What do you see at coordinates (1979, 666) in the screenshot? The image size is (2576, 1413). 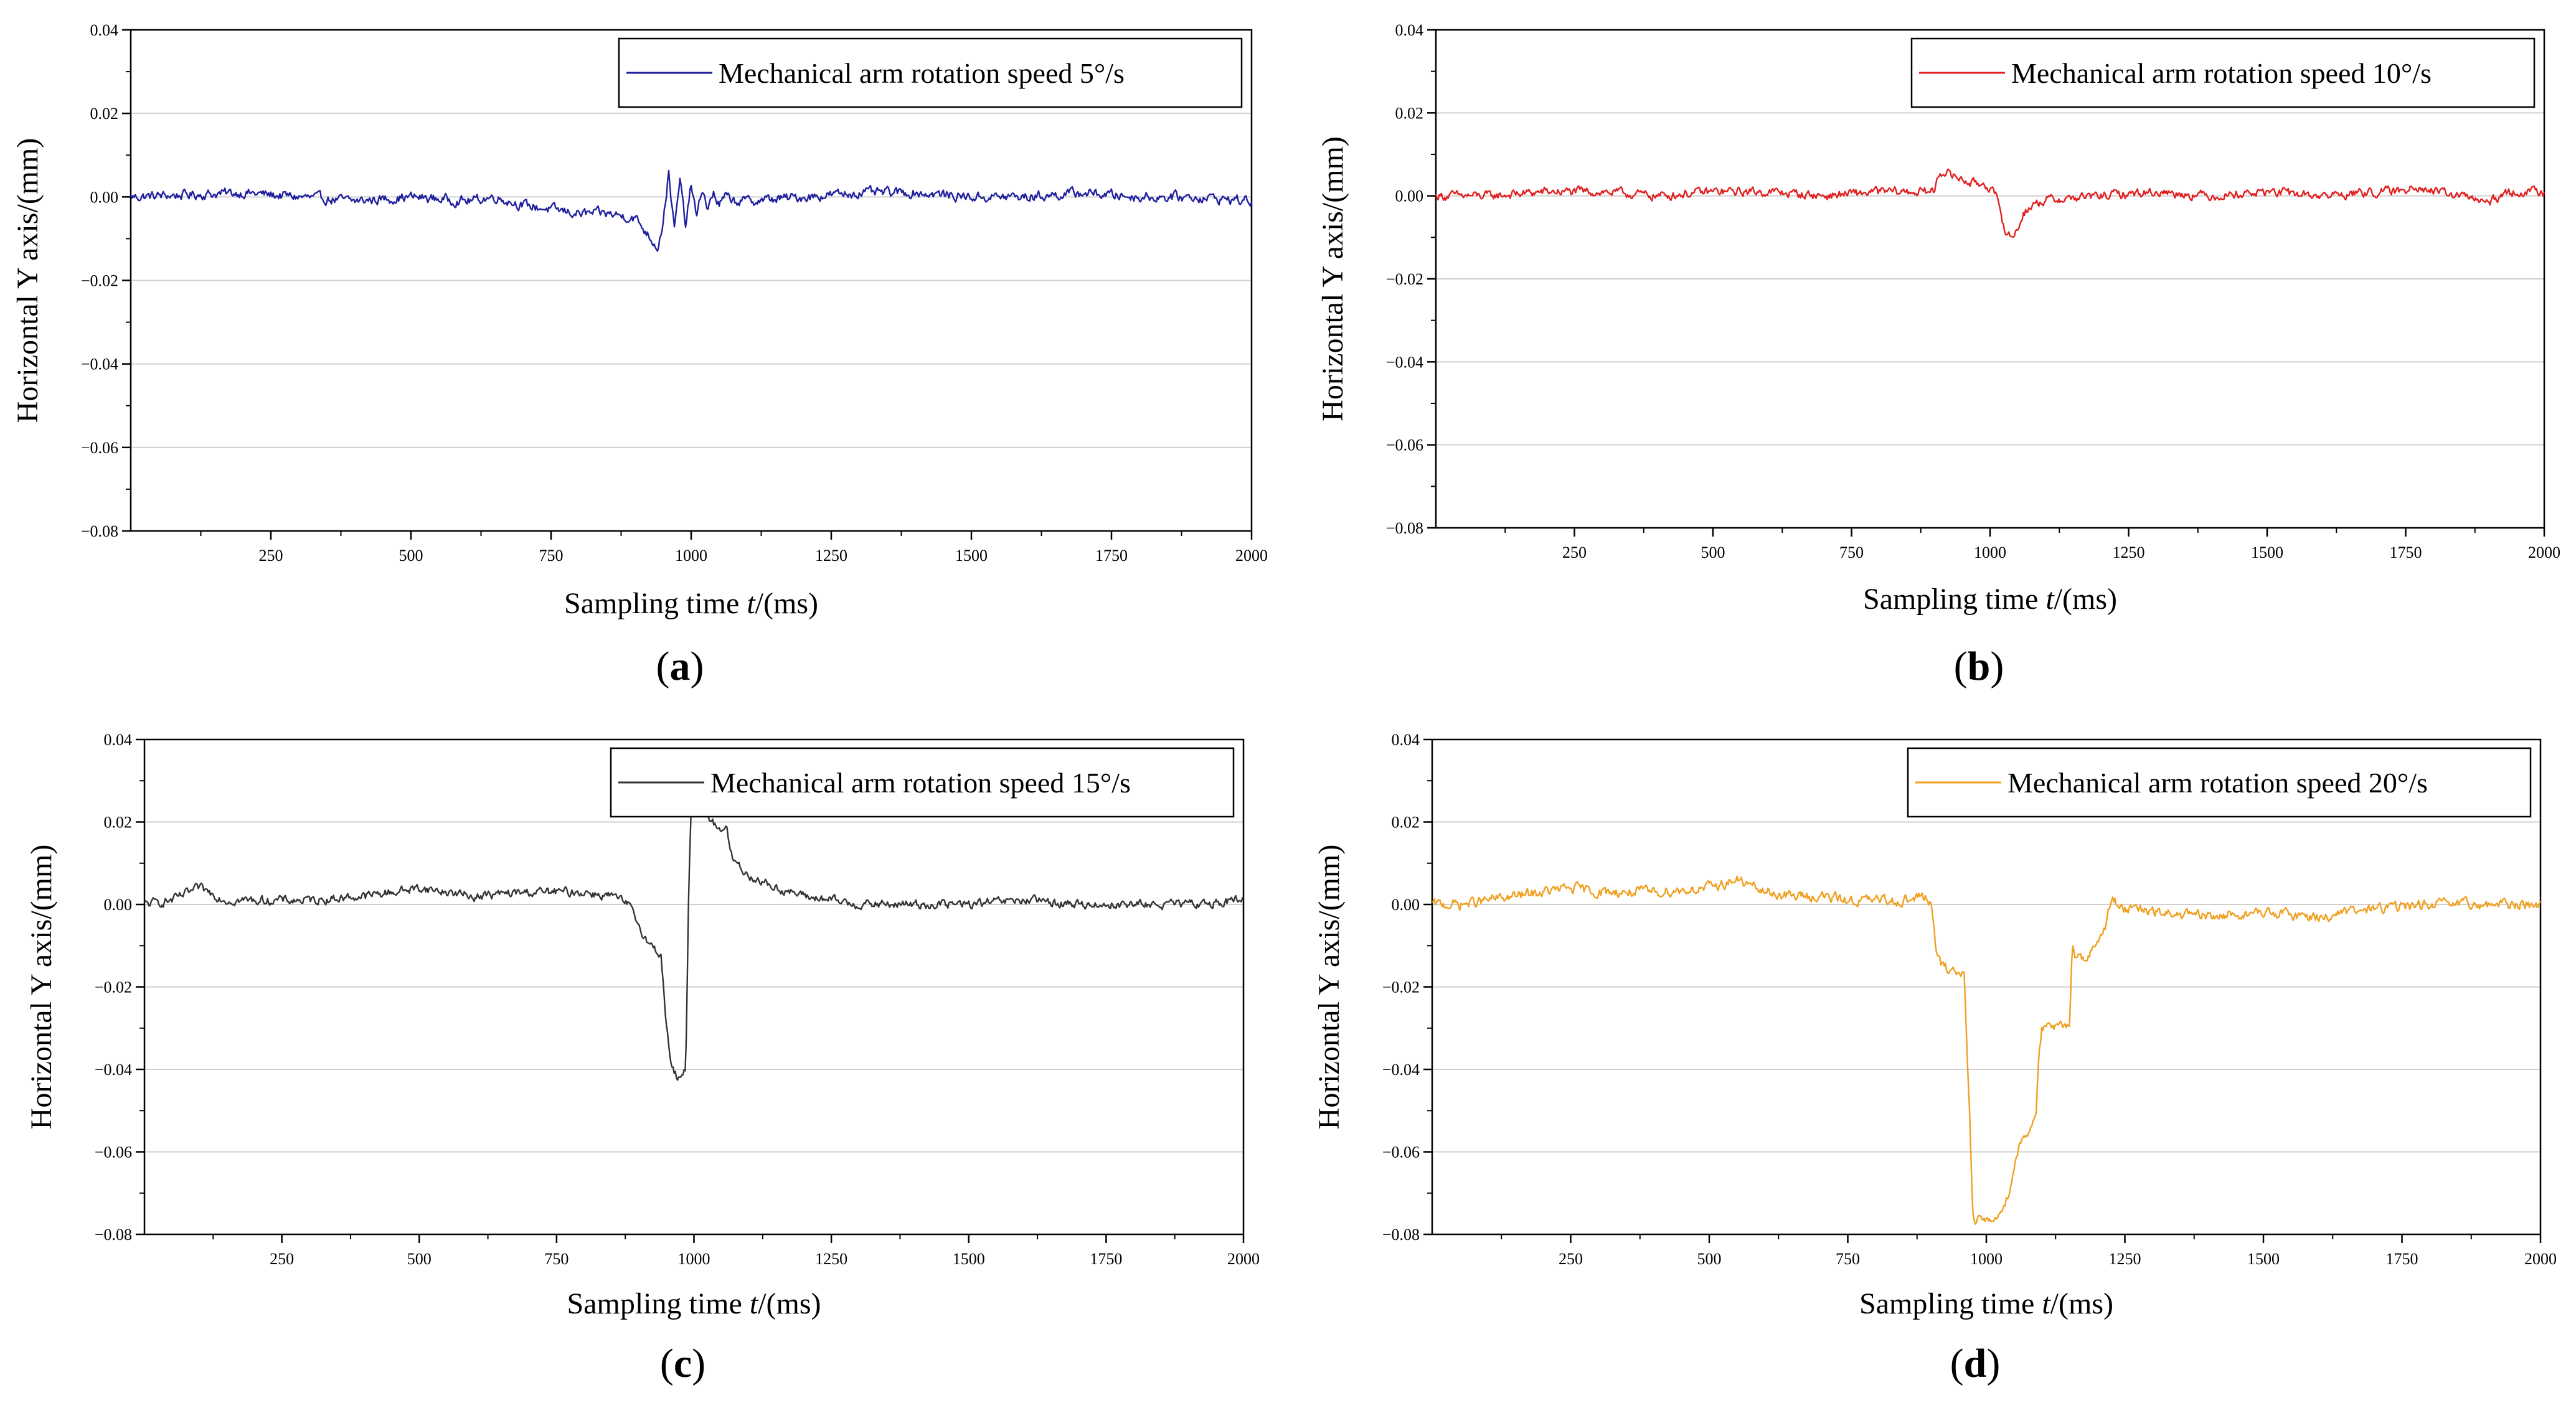 I see `panel-label: (b)` at bounding box center [1979, 666].